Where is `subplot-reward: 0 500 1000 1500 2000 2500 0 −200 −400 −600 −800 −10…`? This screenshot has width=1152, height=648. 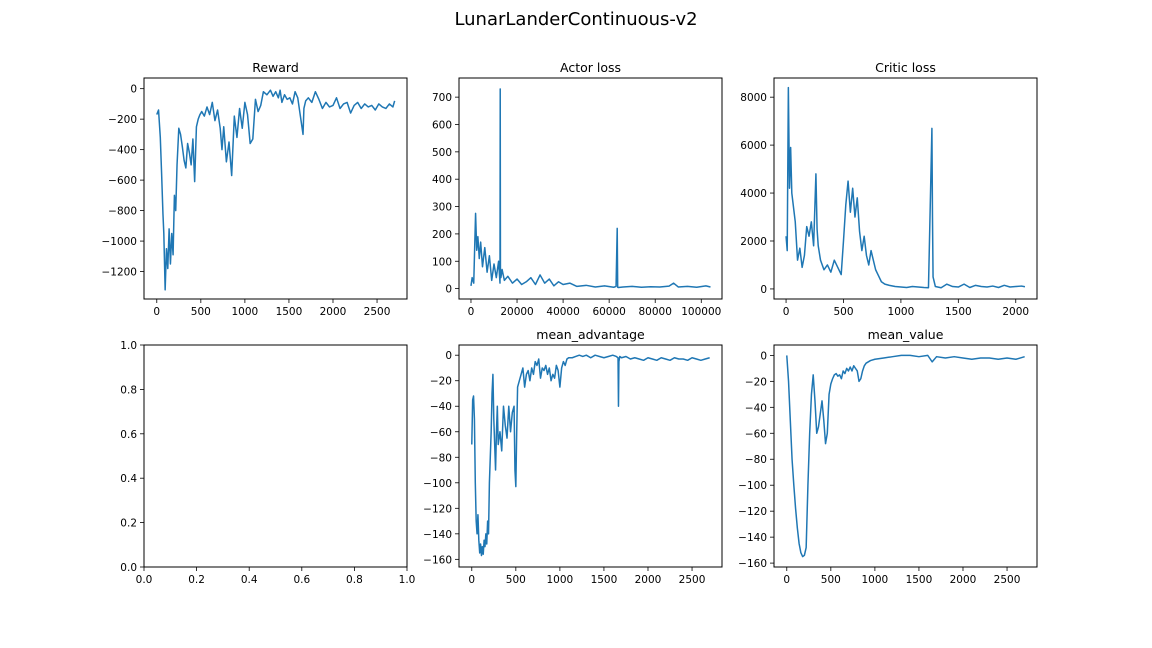 subplot-reward: 0 500 1000 1500 2000 2500 0 −200 −400 −600 −800 −10… is located at coordinates (254, 189).